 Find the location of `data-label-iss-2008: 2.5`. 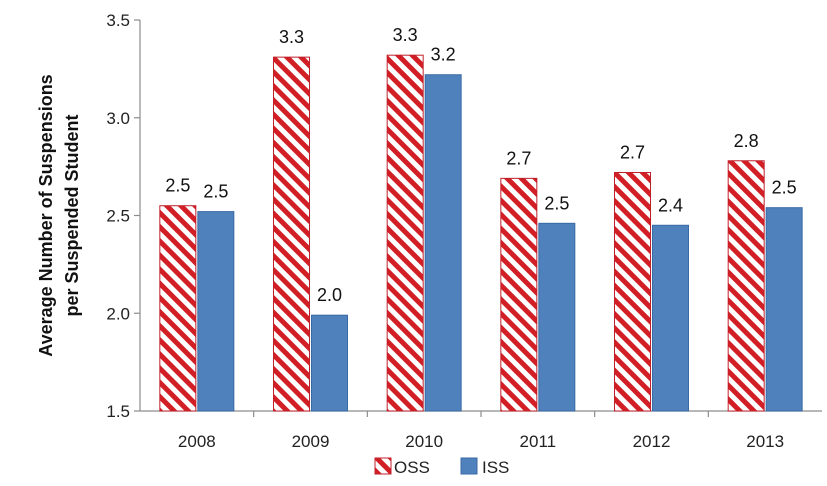

data-label-iss-2008: 2.5 is located at coordinates (215, 192).